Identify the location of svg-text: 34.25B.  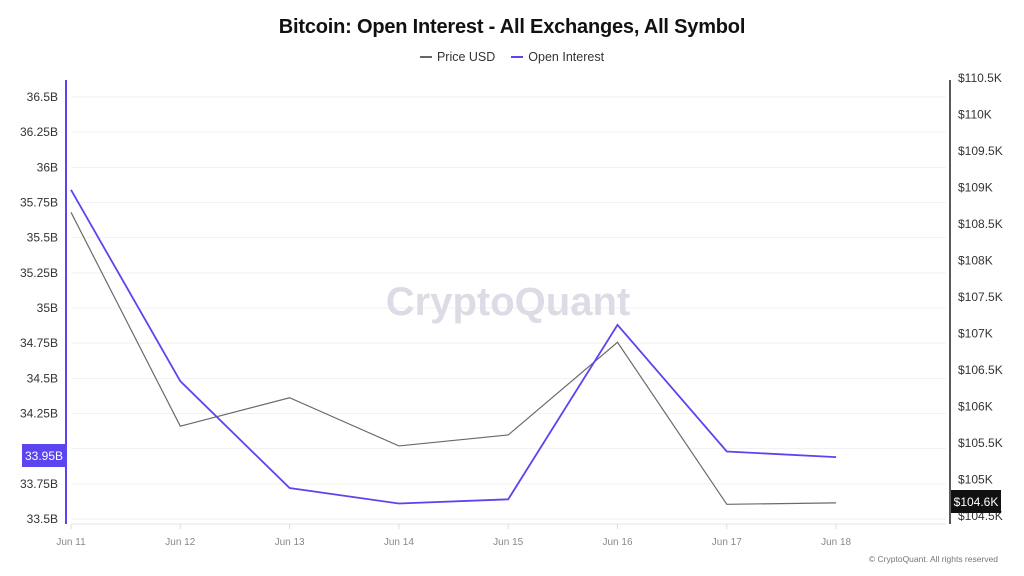
(39, 414).